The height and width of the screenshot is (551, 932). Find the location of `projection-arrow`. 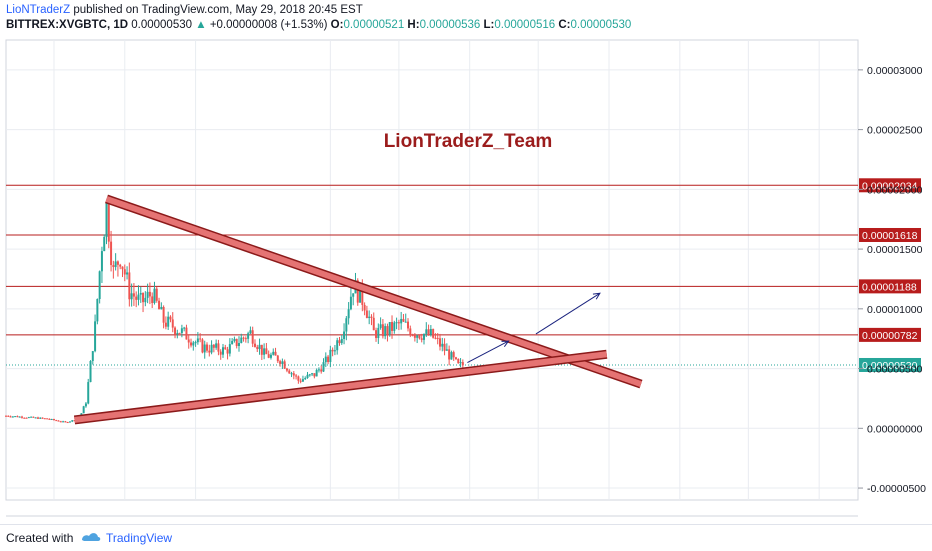

projection-arrow is located at coordinates (568, 313).